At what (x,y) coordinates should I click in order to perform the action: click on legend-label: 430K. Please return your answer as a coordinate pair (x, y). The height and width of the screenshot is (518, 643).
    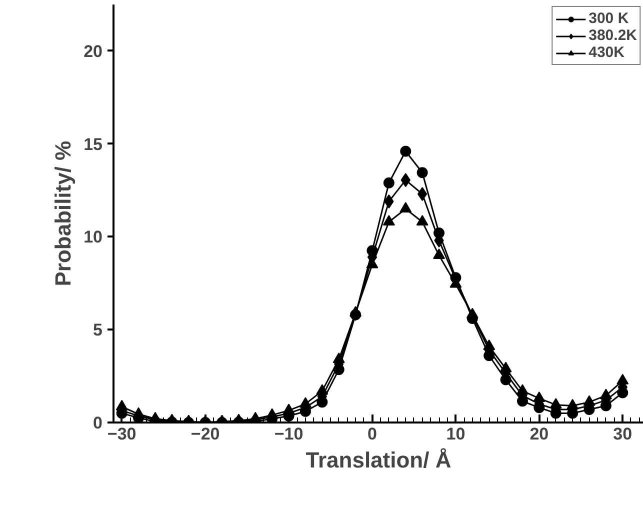
    Looking at the image, I should click on (606, 52).